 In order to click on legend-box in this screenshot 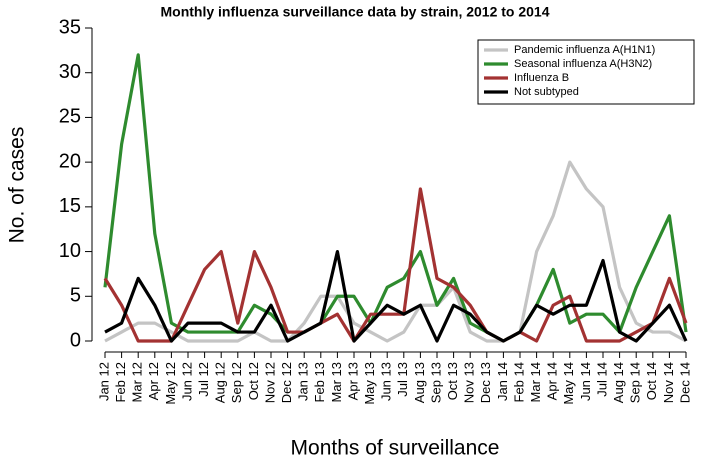, I will do `click(586, 72)`.